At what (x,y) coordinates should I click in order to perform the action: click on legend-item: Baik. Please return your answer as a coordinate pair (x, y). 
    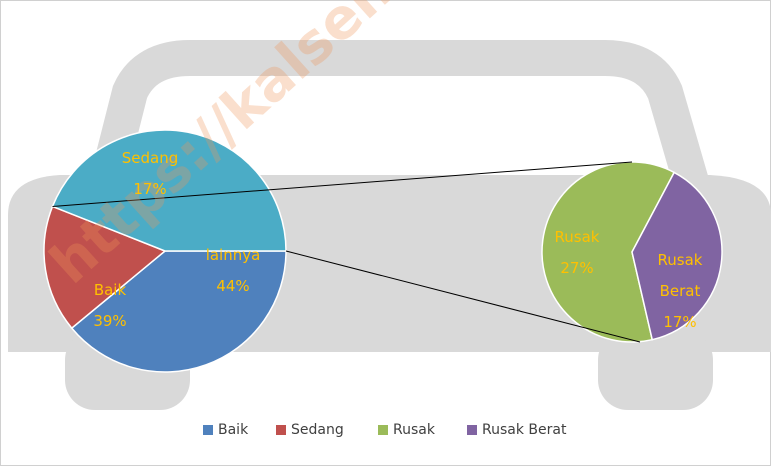
    Looking at the image, I should click on (225, 430).